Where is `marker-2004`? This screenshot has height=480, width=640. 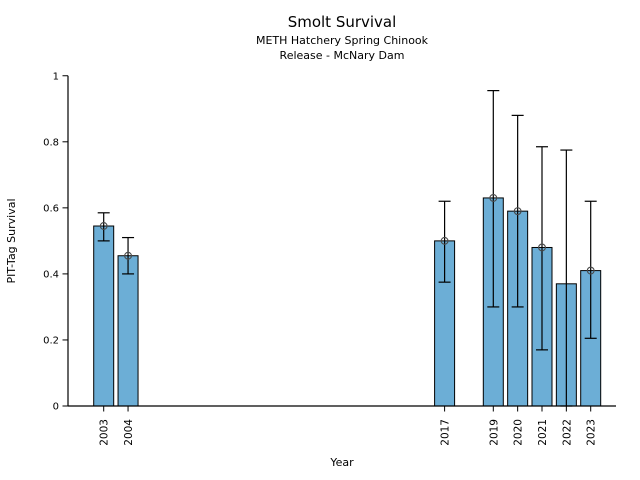 marker-2004 is located at coordinates (128, 255).